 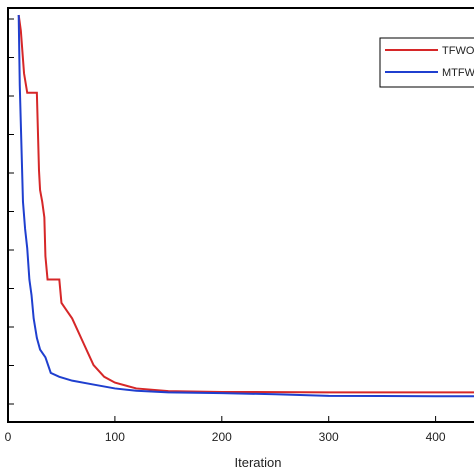 What do you see at coordinates (11, 211) in the screenshot?
I see `y-ticks` at bounding box center [11, 211].